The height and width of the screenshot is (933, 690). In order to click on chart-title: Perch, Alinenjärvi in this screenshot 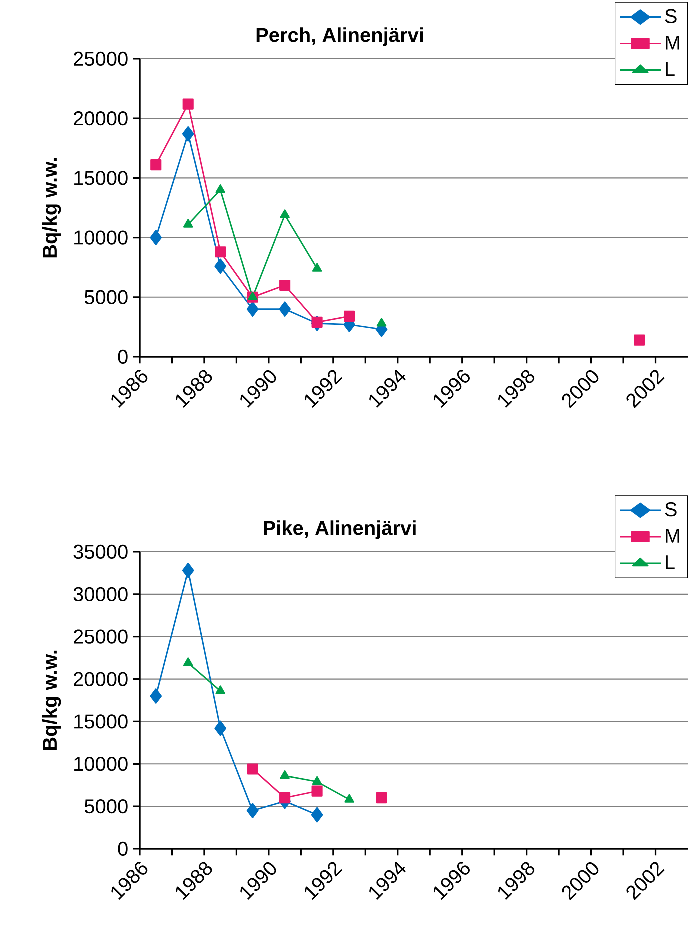, I will do `click(340, 37)`.